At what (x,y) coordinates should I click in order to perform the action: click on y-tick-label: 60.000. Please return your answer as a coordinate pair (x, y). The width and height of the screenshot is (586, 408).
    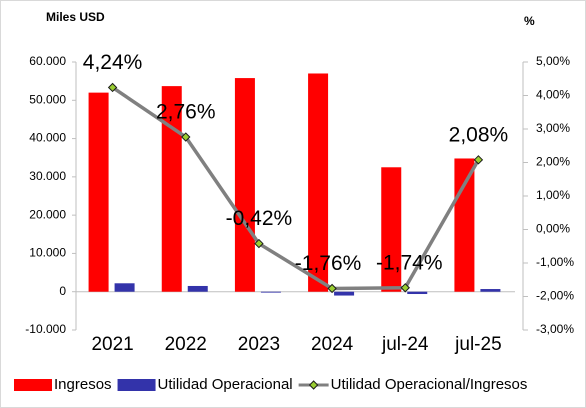
    Looking at the image, I should click on (47, 61).